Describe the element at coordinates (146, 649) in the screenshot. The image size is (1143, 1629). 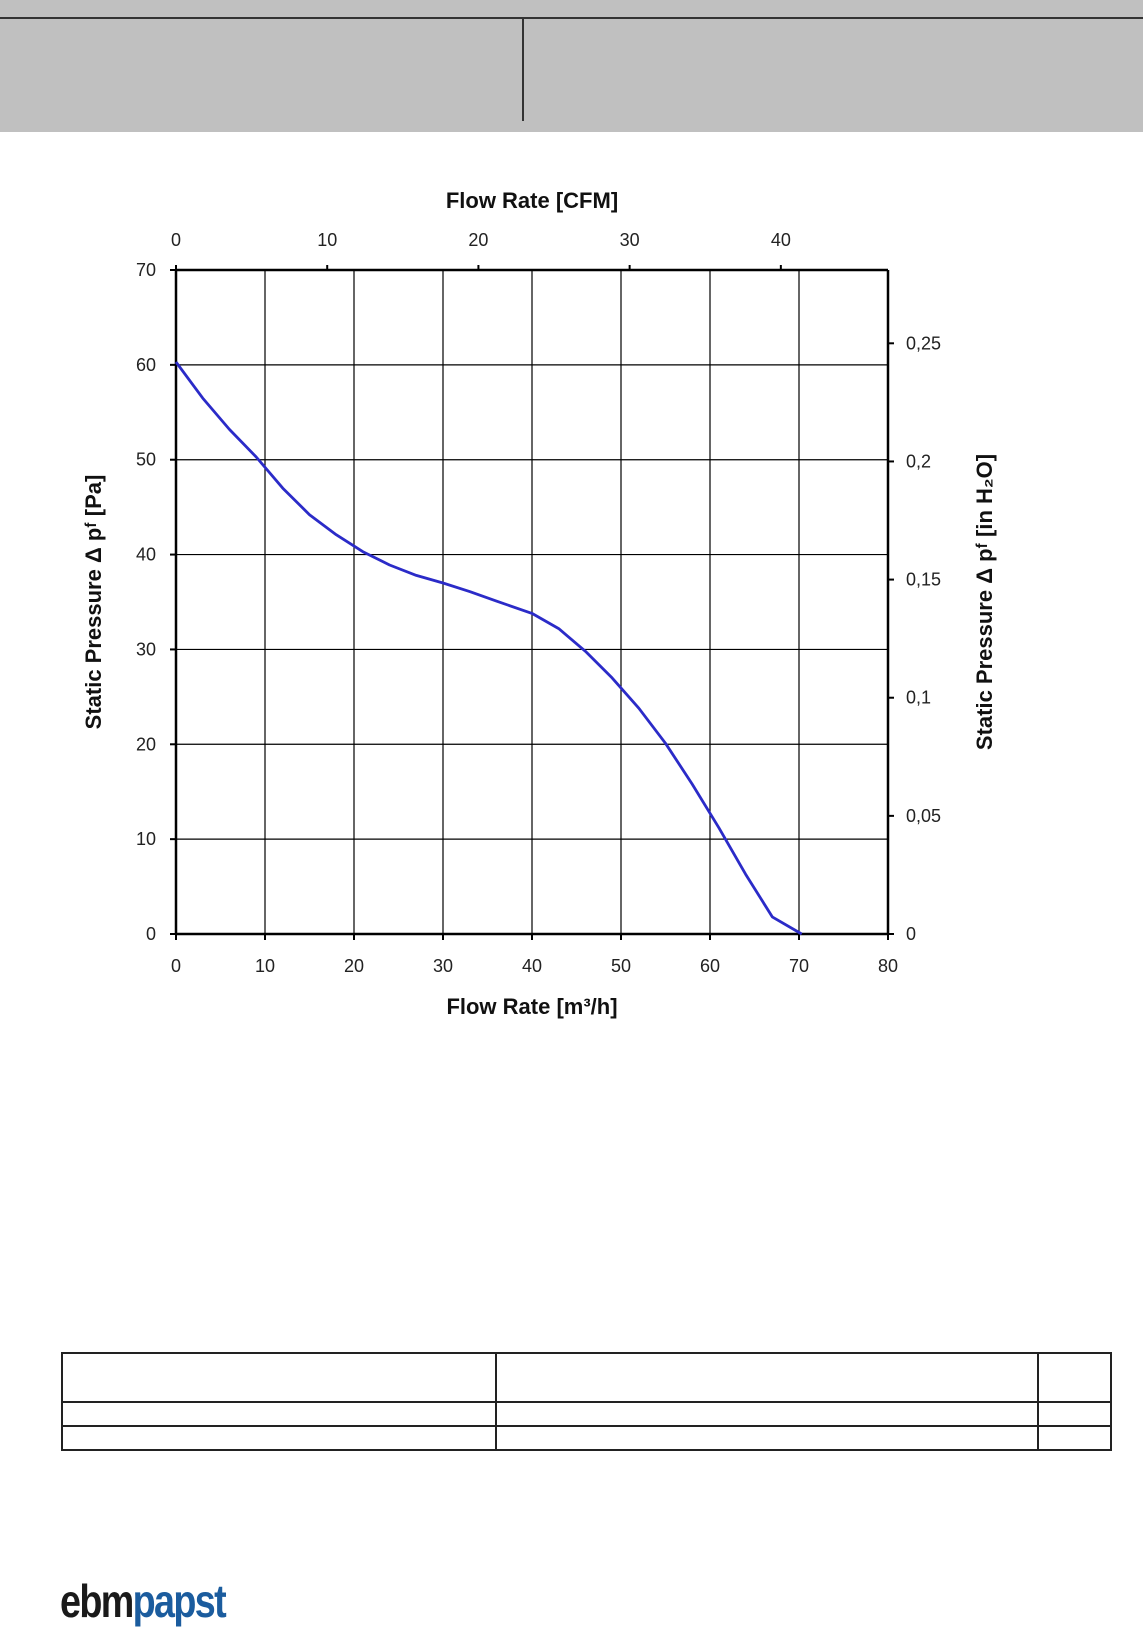
I see `left-tick-label: 30` at that location.